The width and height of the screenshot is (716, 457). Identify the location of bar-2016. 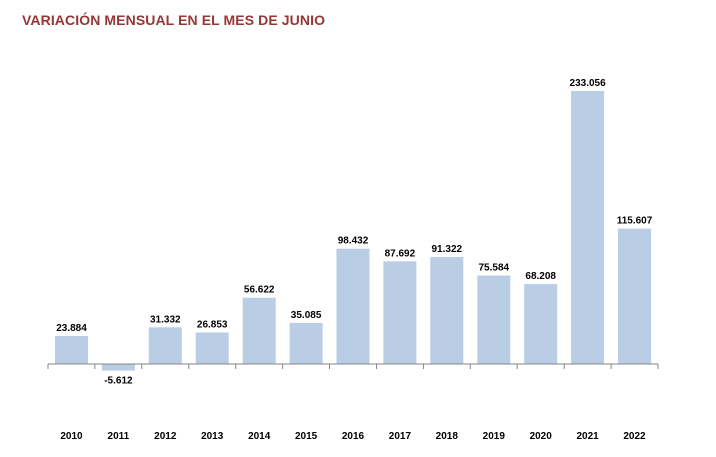
(353, 306).